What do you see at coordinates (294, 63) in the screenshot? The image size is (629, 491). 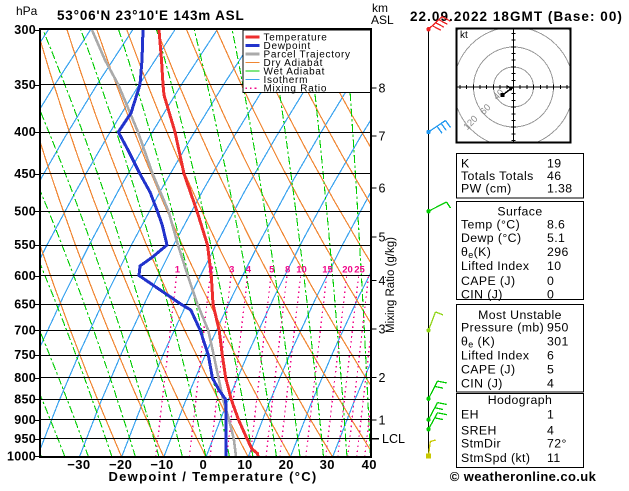 I see `svg-text: Dry Adiabat` at bounding box center [294, 63].